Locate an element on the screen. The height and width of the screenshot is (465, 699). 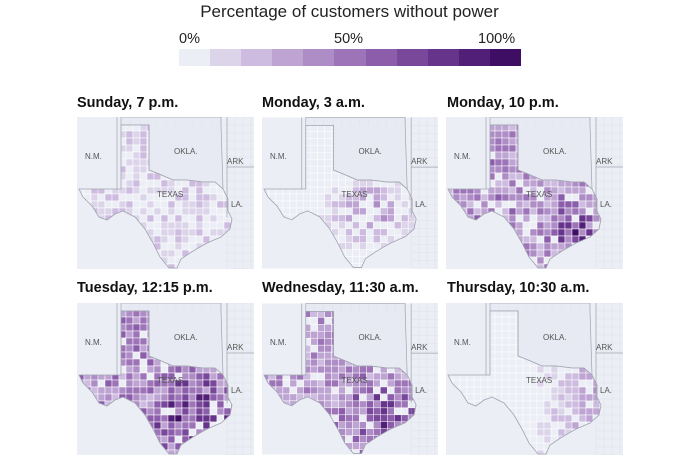
outage-map-monday-10pm: N.M. OKLA. ARK TEXAS LA. is located at coordinates (534, 193).